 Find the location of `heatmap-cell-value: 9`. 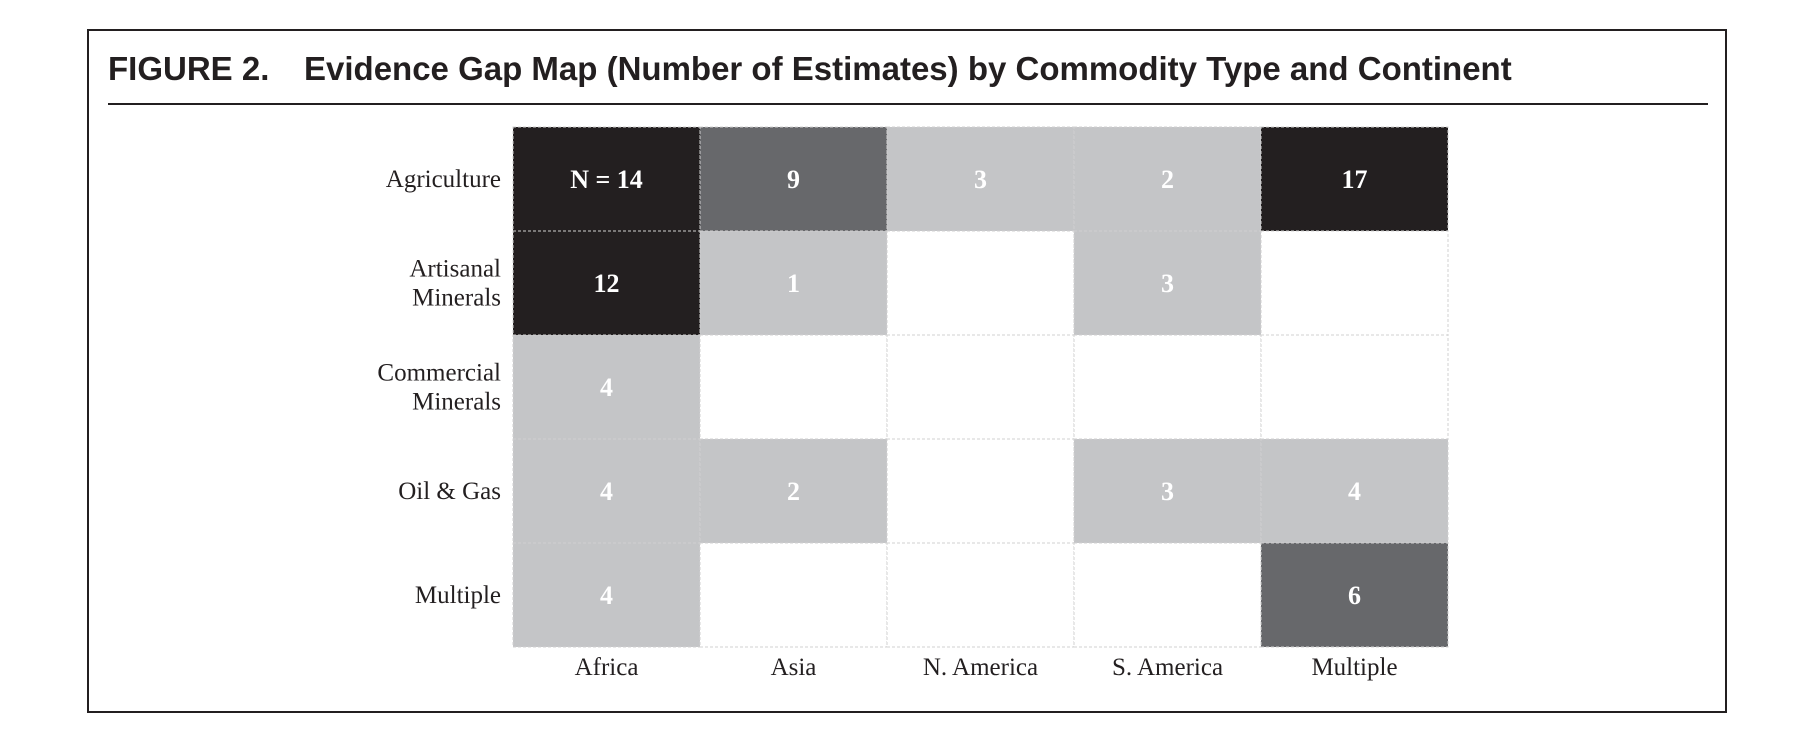

heatmap-cell-value: 9 is located at coordinates (793, 179).